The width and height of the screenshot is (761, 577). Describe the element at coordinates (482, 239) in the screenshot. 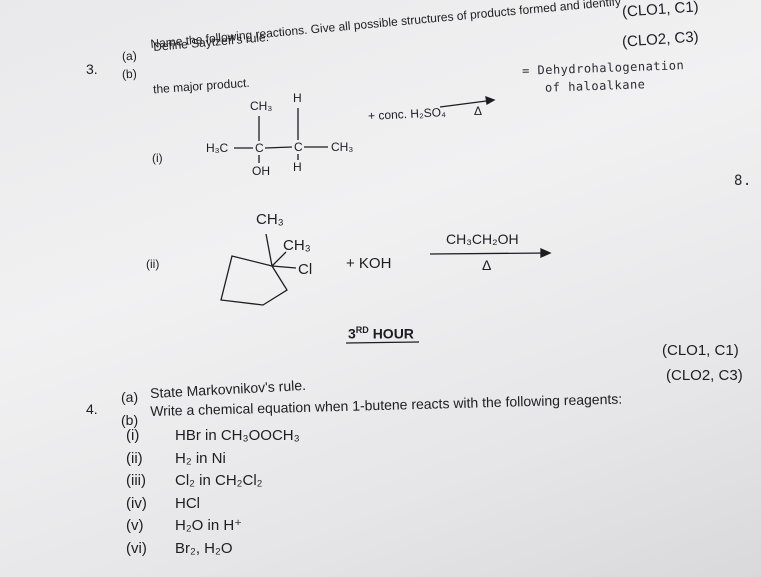

I see `solvent: CH₃CH₂OH` at that location.